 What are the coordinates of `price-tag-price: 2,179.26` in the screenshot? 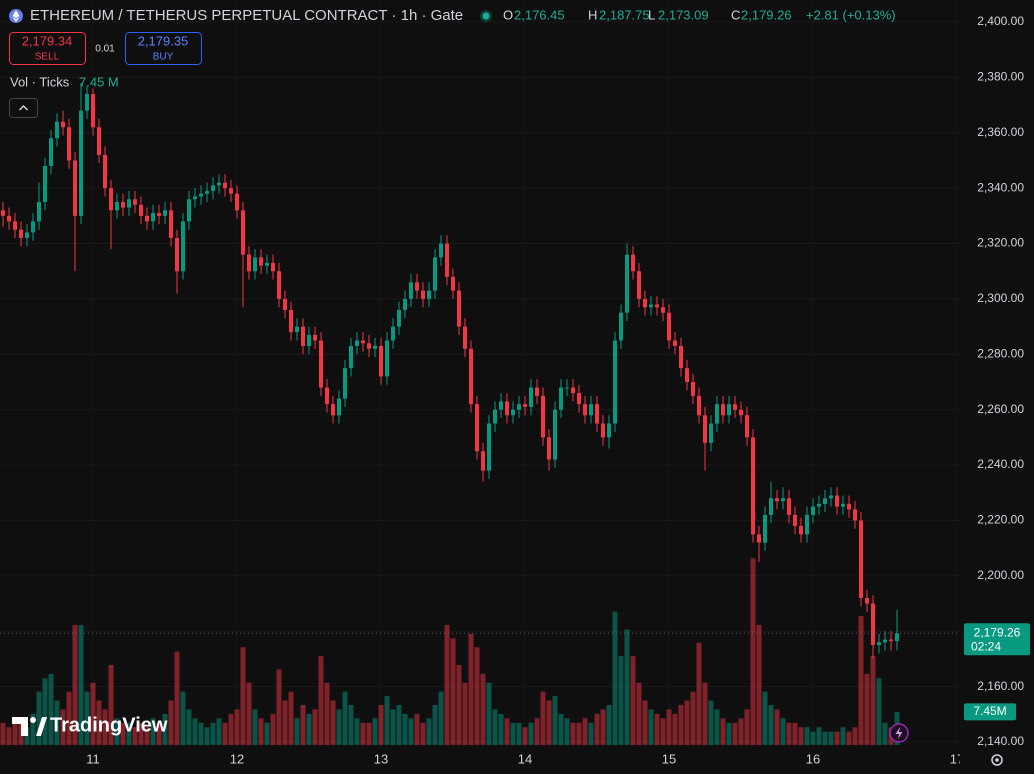 It's located at (997, 632).